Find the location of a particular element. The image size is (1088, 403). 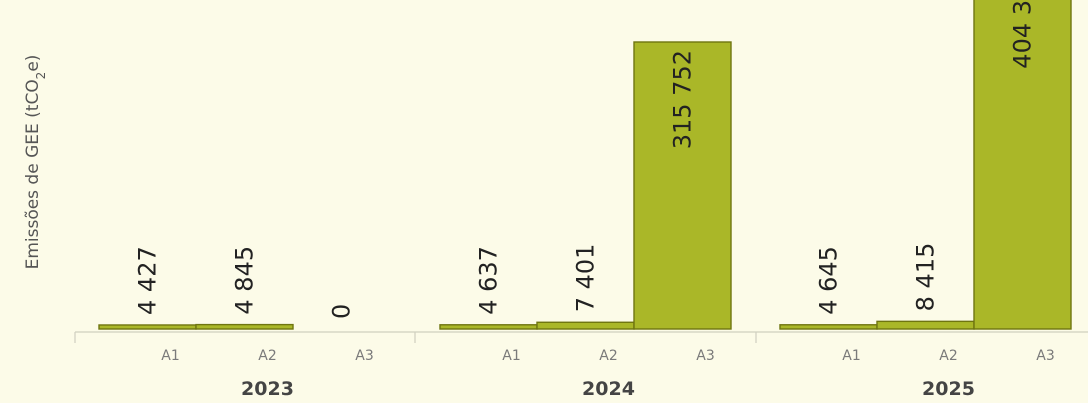

value-label-2023-a2: 4 845 is located at coordinates (245, 280).